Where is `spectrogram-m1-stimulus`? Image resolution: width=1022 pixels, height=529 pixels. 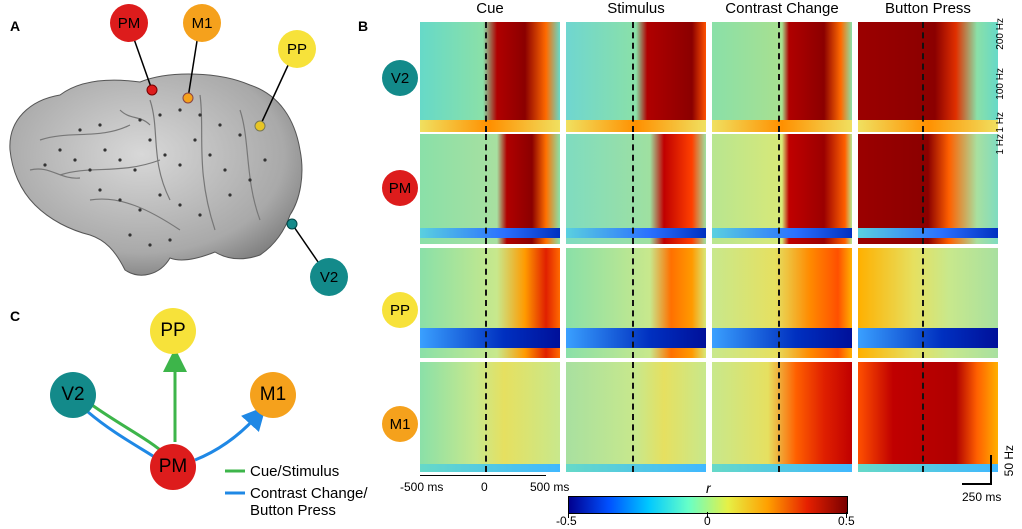
spectrogram-m1-stimulus is located at coordinates (636, 417).